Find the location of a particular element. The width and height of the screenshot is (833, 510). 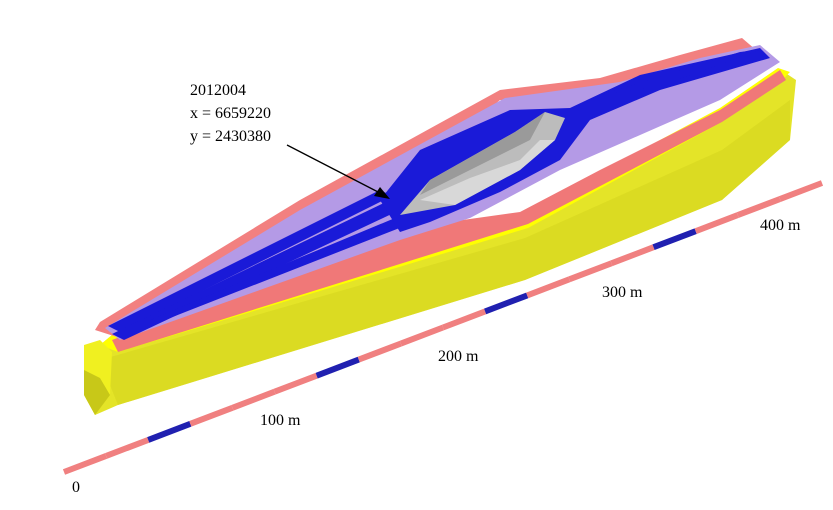

scale-label-400: 400 m is located at coordinates (780, 225).